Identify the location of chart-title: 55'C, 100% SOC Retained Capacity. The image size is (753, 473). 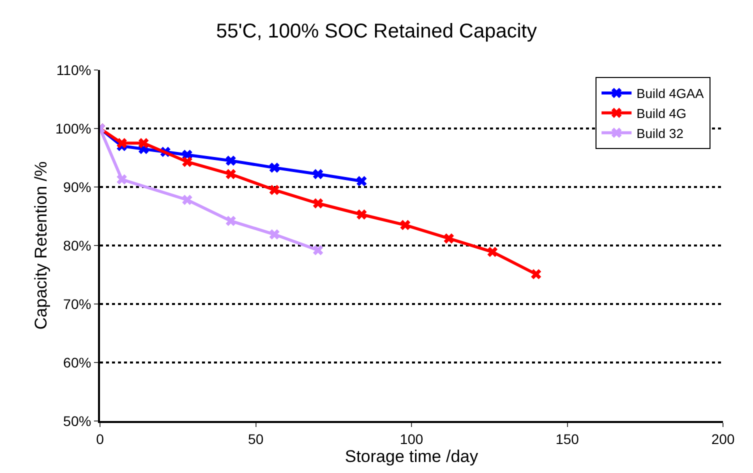
(376, 31).